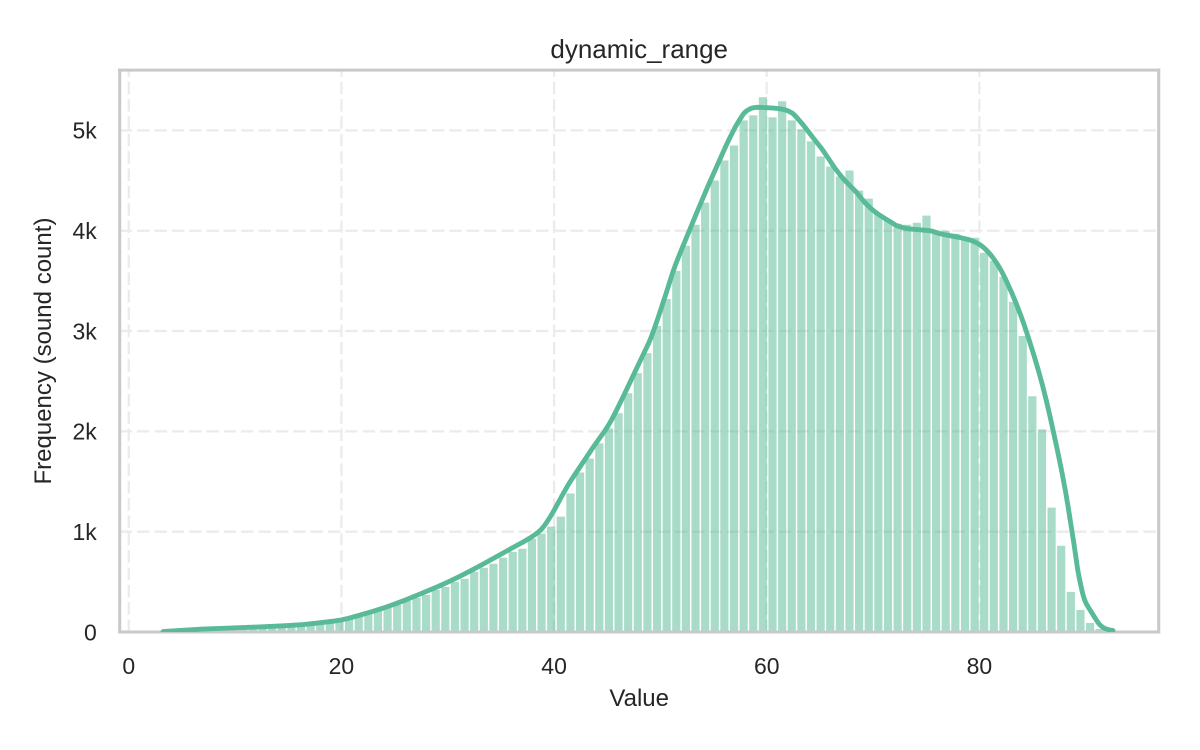 This screenshot has width=1200, height=750. Describe the element at coordinates (85, 532) in the screenshot. I see `svg-text: 1k` at that location.